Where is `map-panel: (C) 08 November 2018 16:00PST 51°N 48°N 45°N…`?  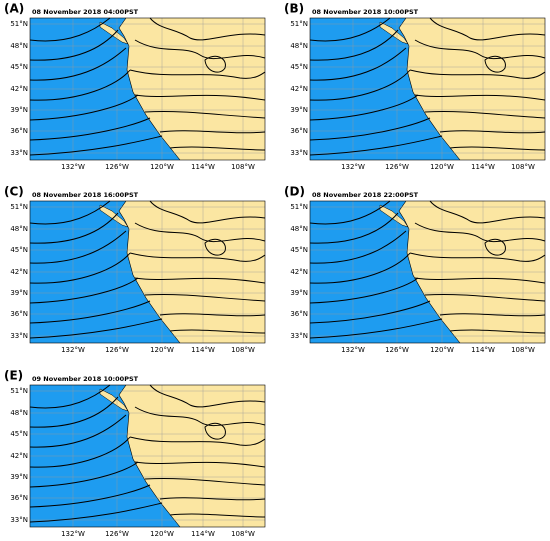 map-panel: (C) 08 November 2018 16:00PST 51°N 48°N 45°N… is located at coordinates (135, 269).